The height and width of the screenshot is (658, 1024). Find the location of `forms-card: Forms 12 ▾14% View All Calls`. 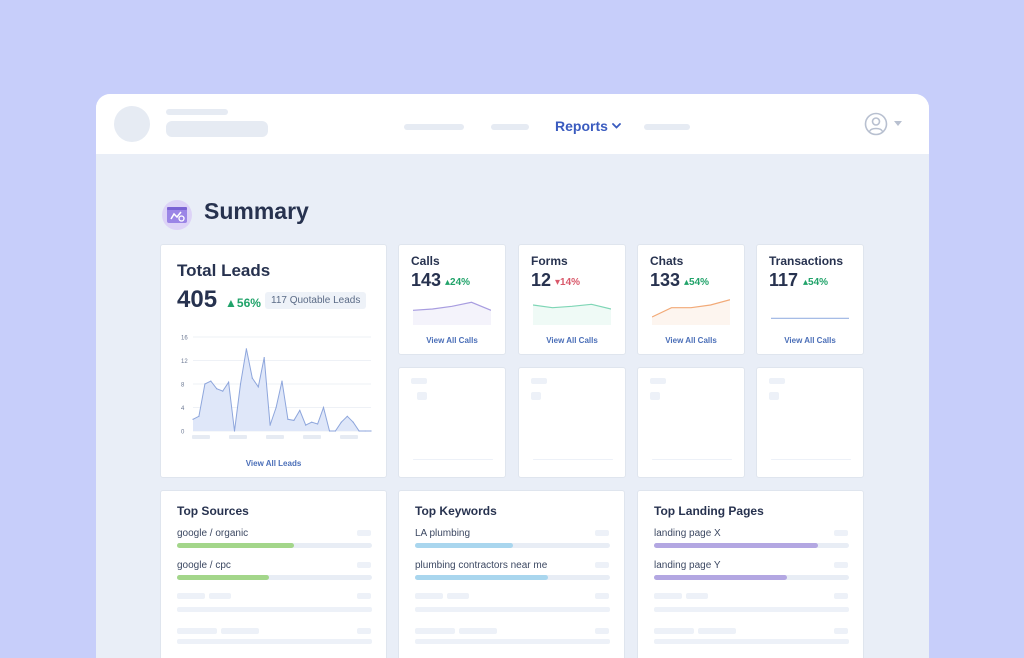

forms-card: Forms 12 ▾14% View All Calls is located at coordinates (572, 299).